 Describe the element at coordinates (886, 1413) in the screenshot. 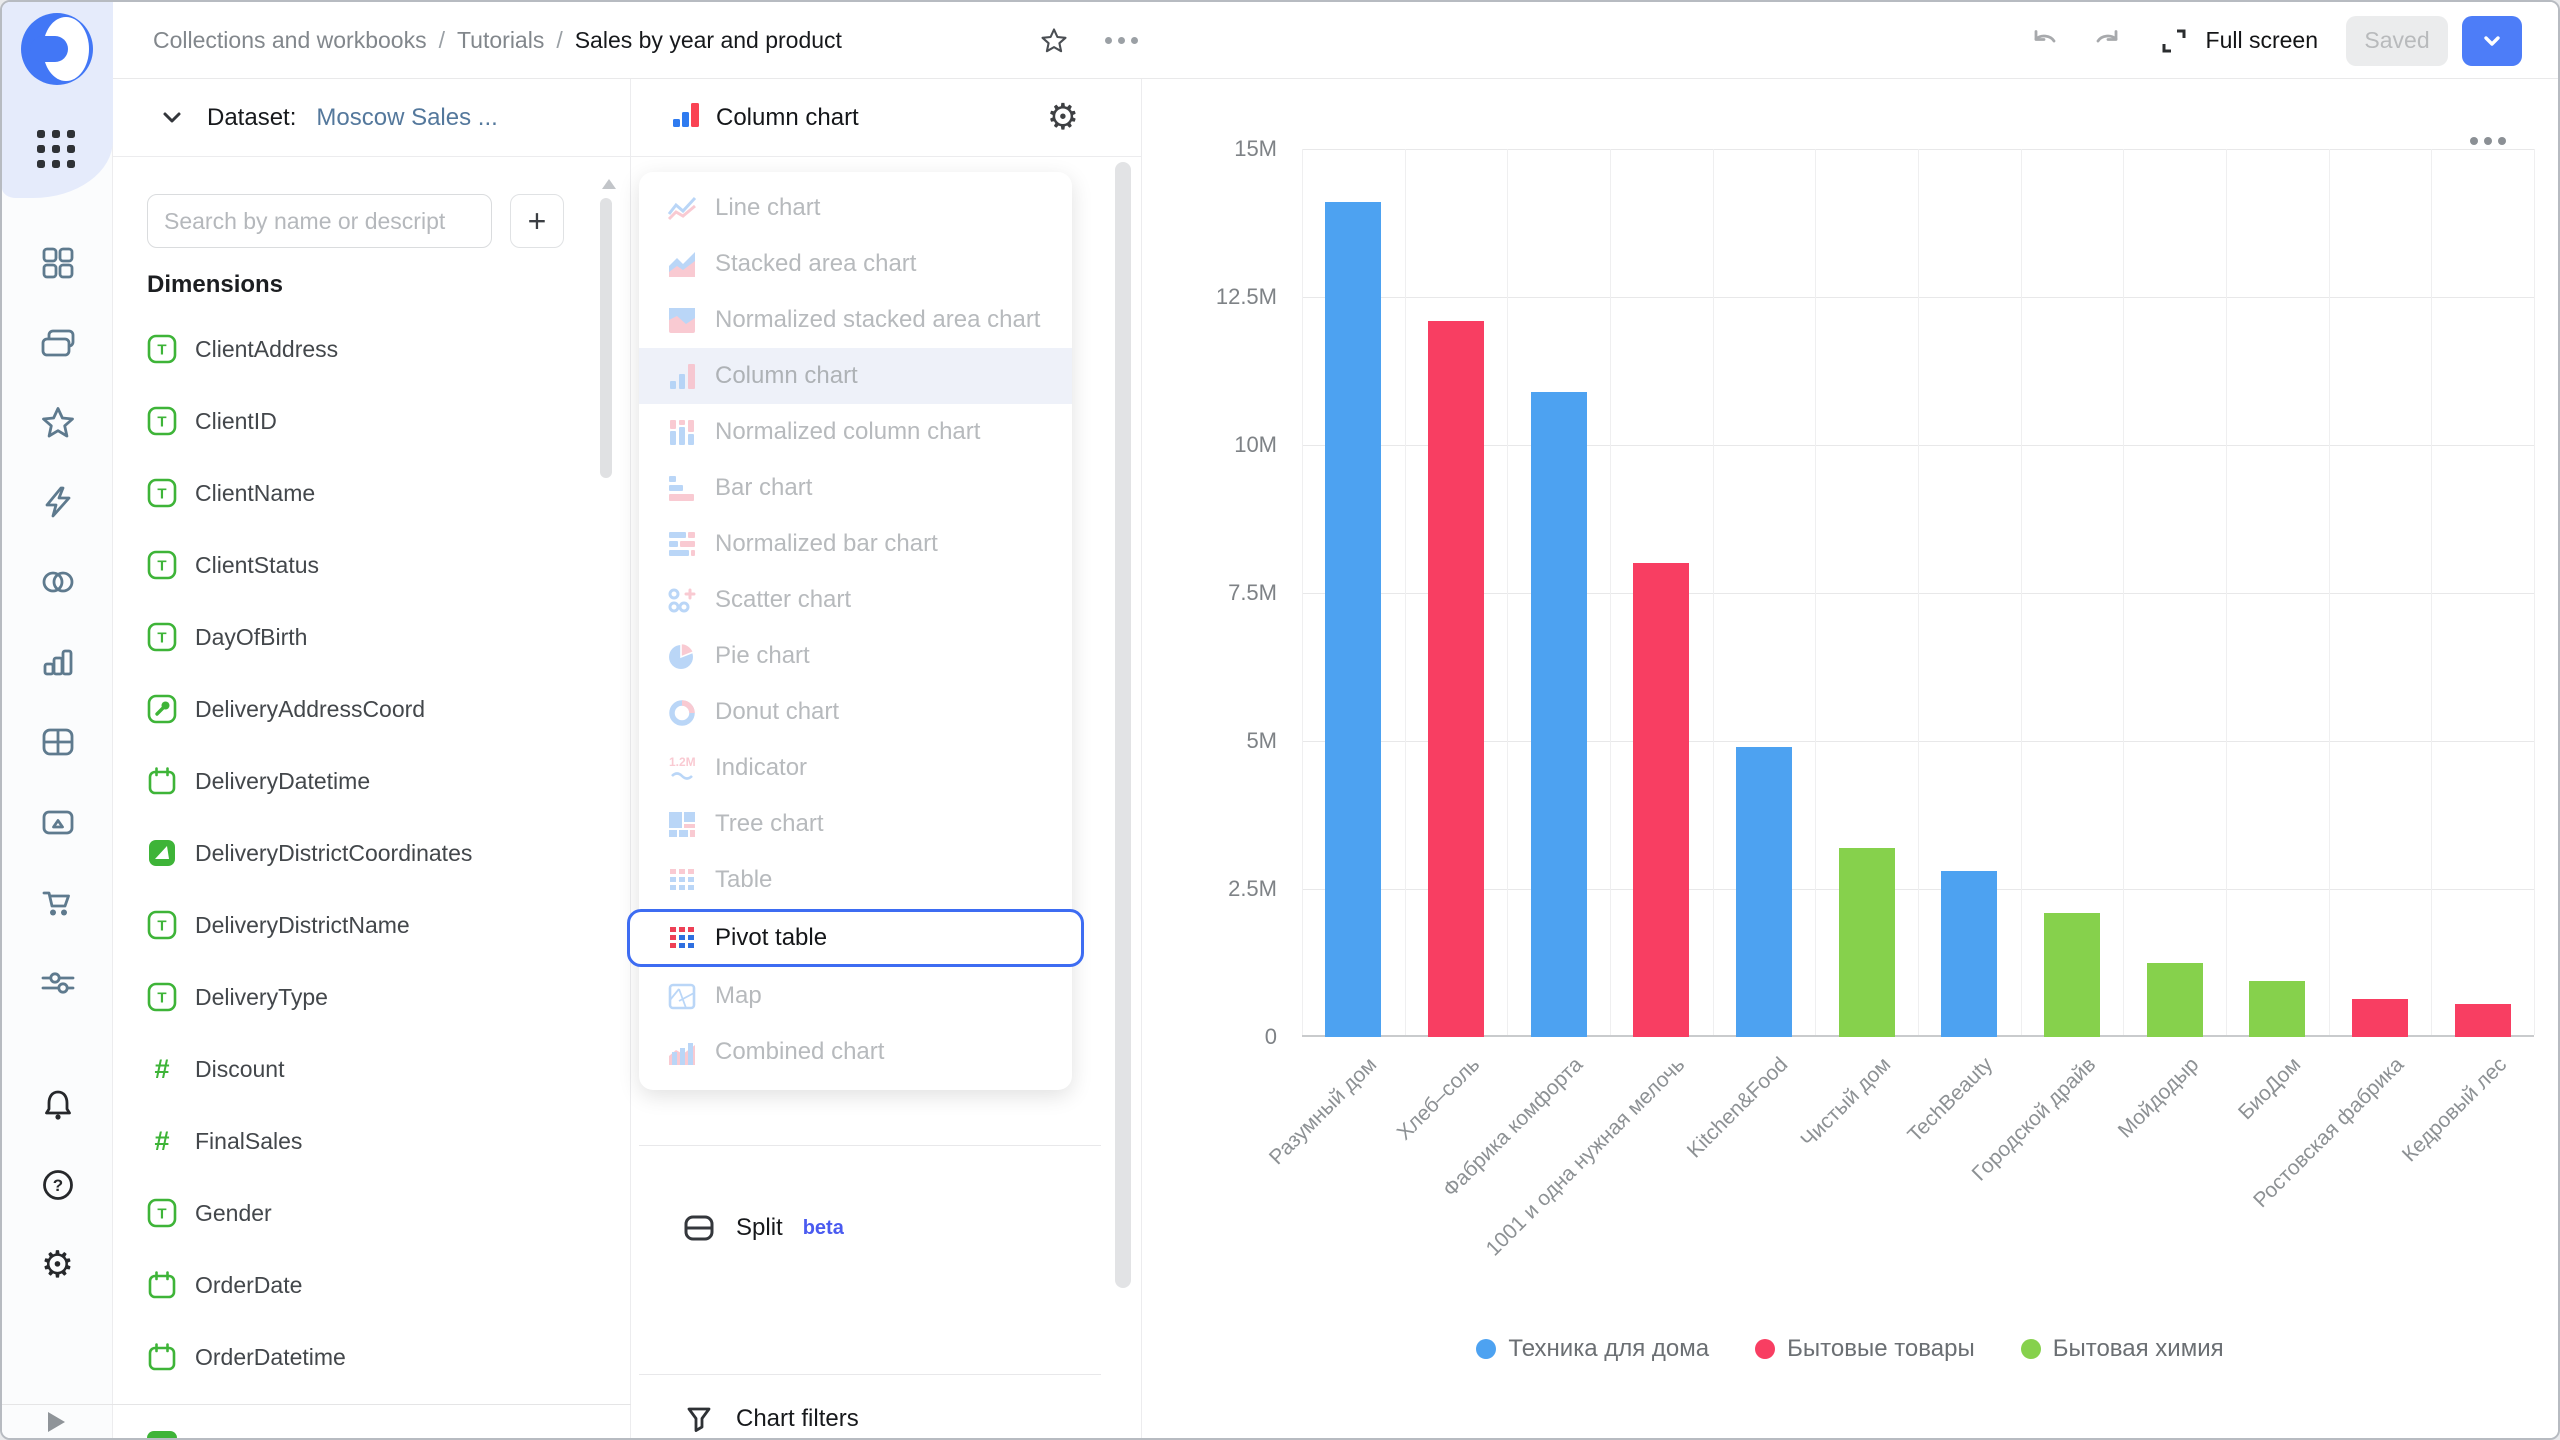

I see `chart-filters-section: Chart filters` at that location.